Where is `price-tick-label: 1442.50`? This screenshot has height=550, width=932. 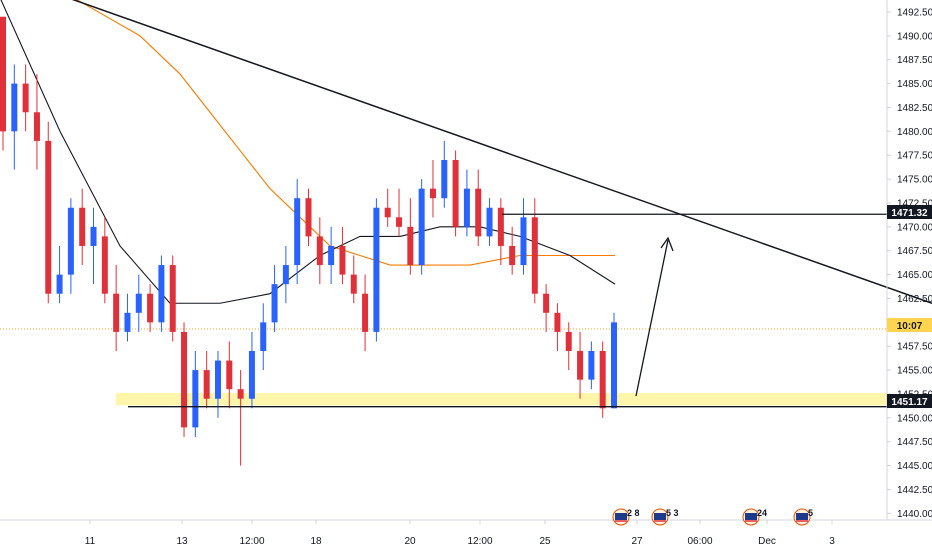 price-tick-label: 1442.50 is located at coordinates (914, 490).